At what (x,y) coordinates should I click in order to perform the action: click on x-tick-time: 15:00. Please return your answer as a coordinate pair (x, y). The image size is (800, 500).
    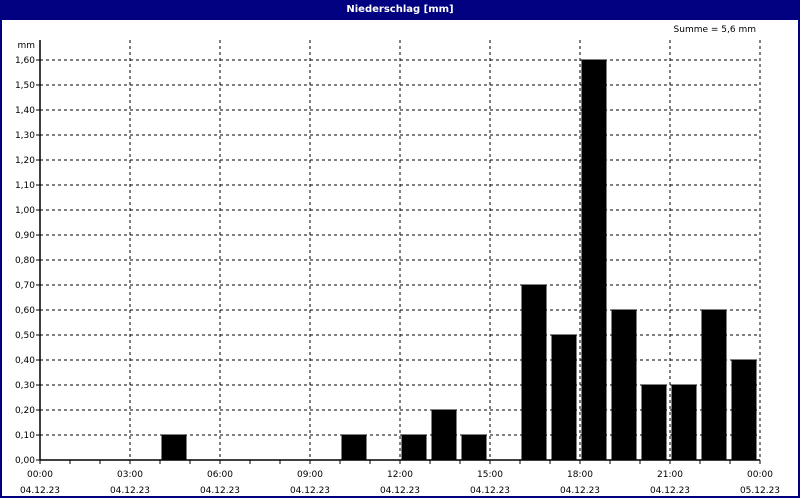
    Looking at the image, I should click on (490, 475).